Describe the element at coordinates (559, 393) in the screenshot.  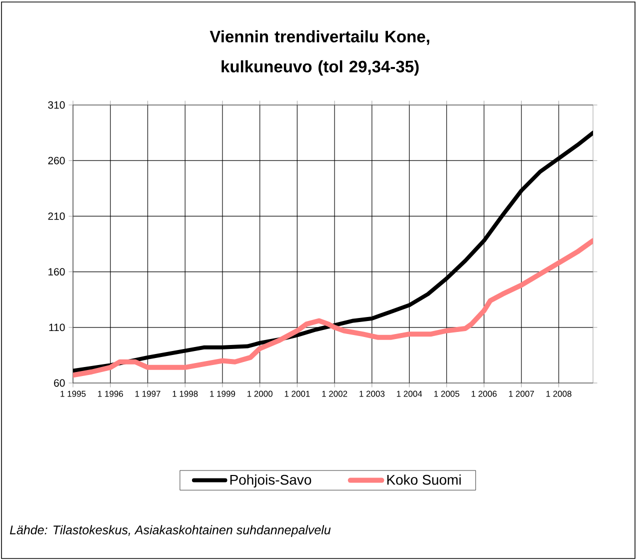
I see `x-tick-label: 1 2008` at that location.